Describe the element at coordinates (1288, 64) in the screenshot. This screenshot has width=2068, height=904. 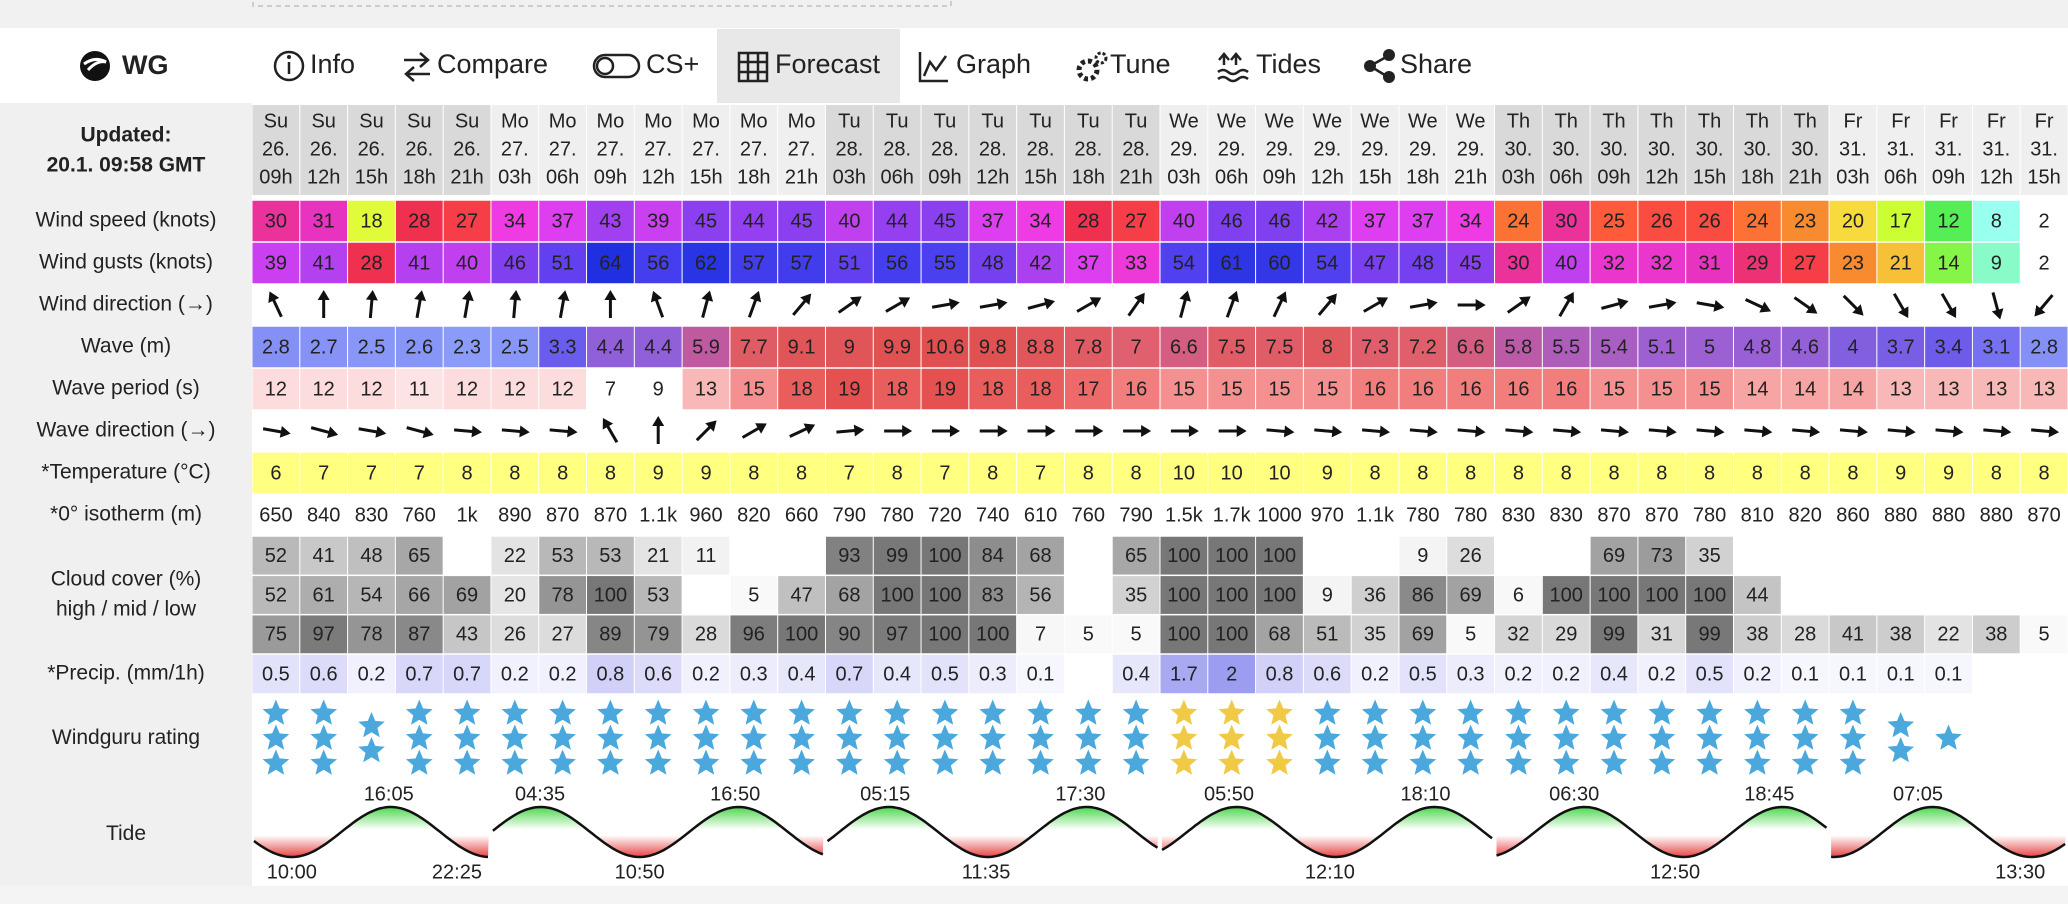
I see `nav-label: Tides` at that location.